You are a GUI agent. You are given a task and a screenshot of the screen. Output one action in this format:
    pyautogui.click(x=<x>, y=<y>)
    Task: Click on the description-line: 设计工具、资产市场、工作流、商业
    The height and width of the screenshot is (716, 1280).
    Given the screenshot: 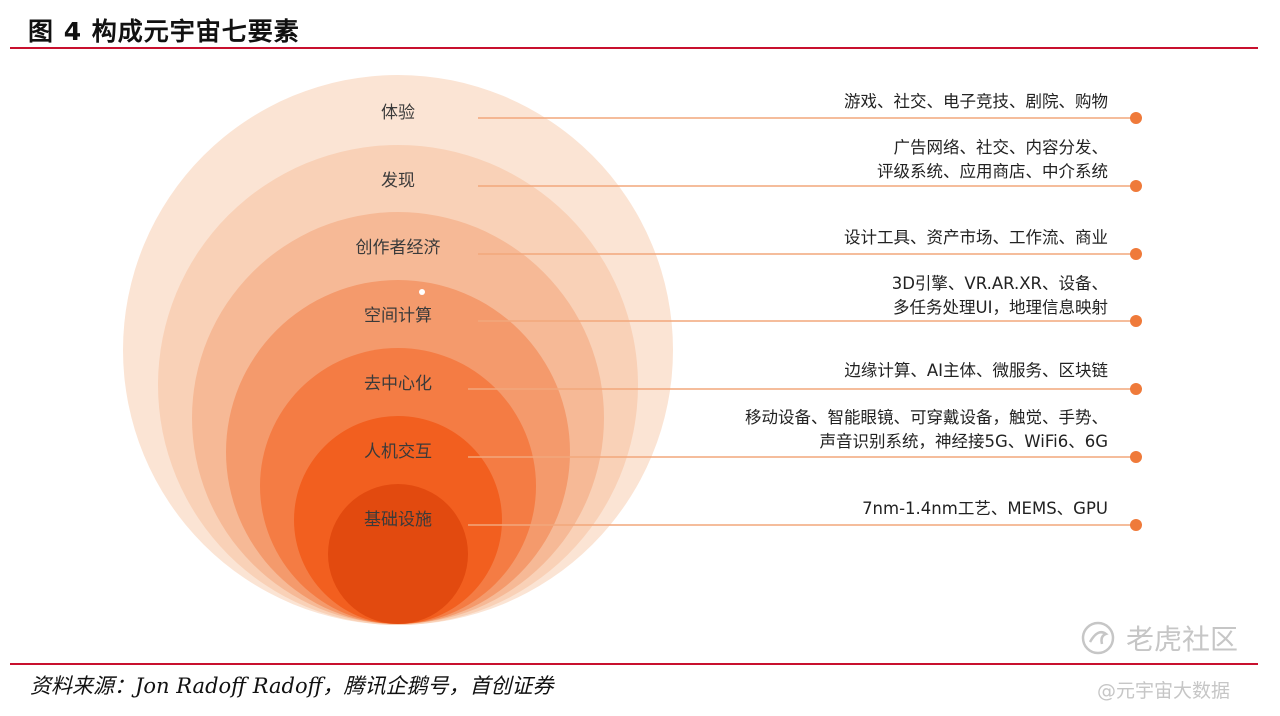 What is the action you would take?
    pyautogui.click(x=976, y=237)
    